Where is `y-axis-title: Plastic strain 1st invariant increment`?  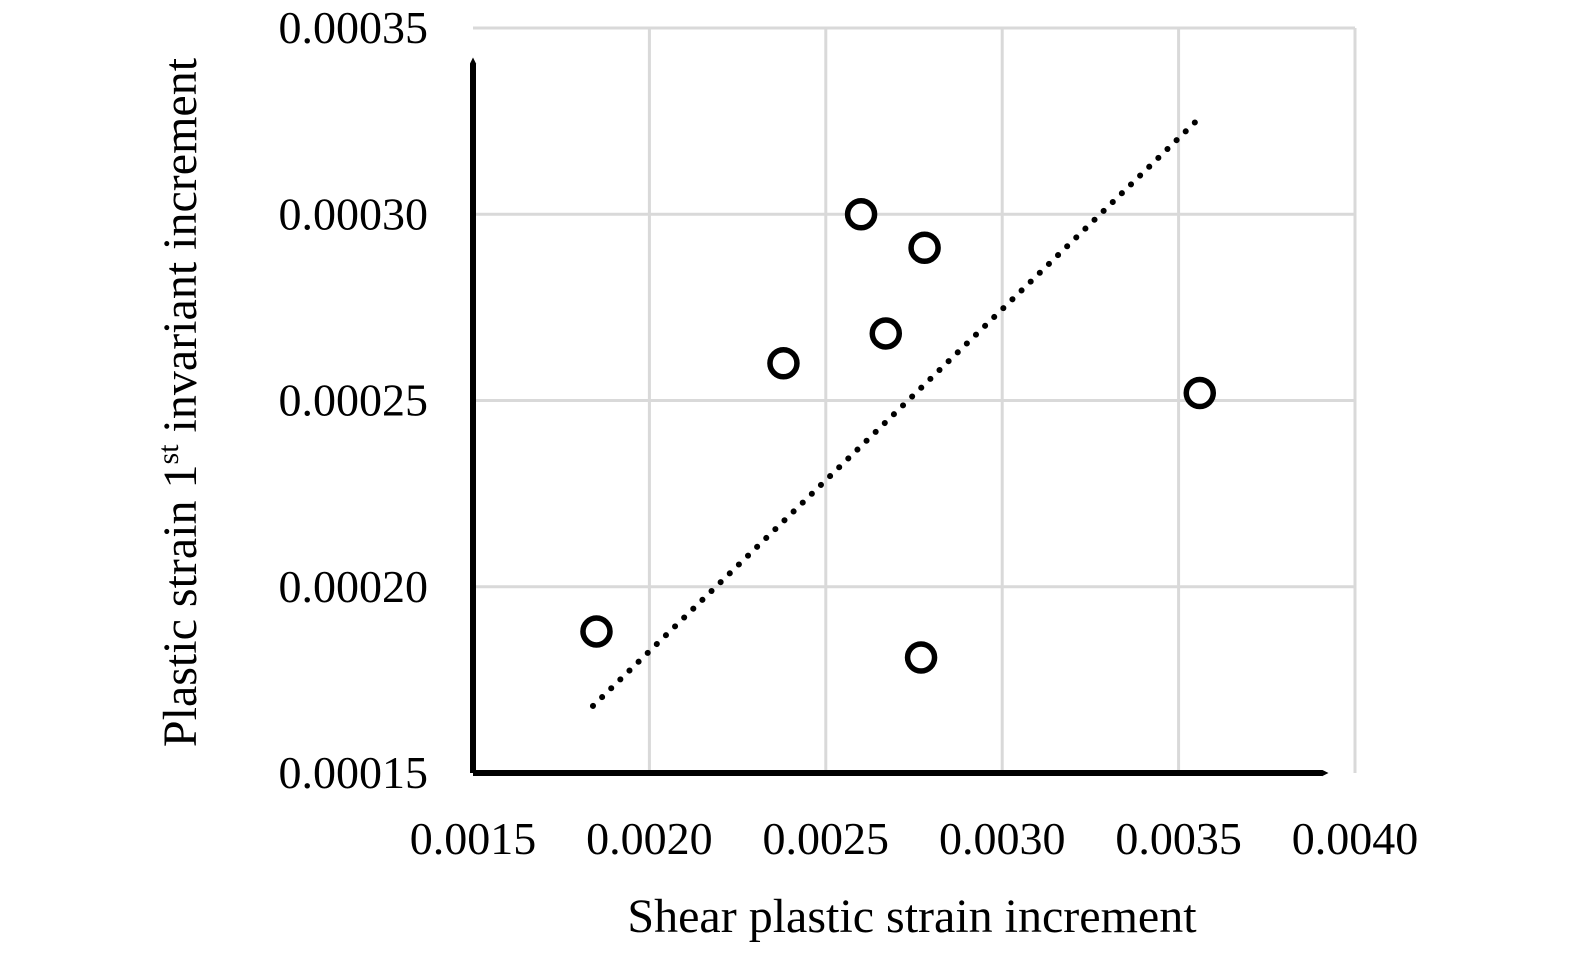 y-axis-title: Plastic strain 1st invariant increment is located at coordinates (179, 402).